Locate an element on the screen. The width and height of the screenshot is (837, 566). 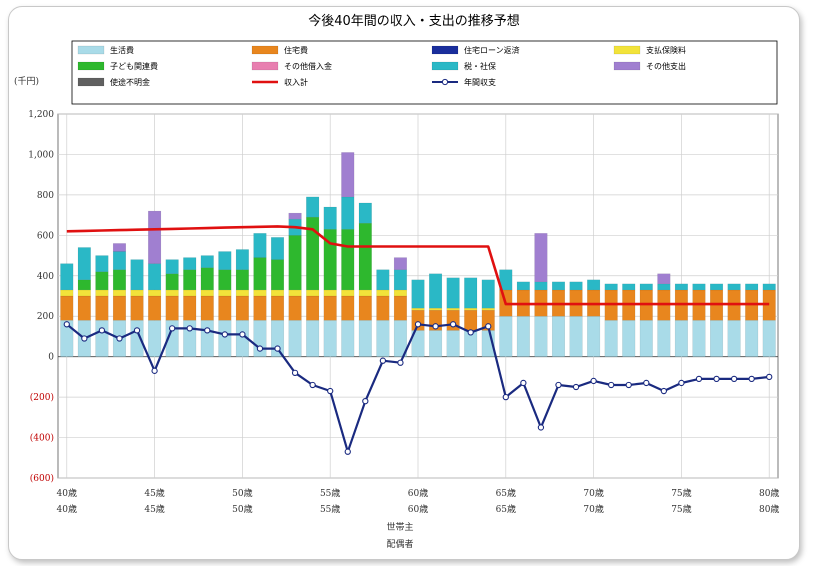
x-tick-label-top-6: 70歳 is located at coordinates (593, 493).